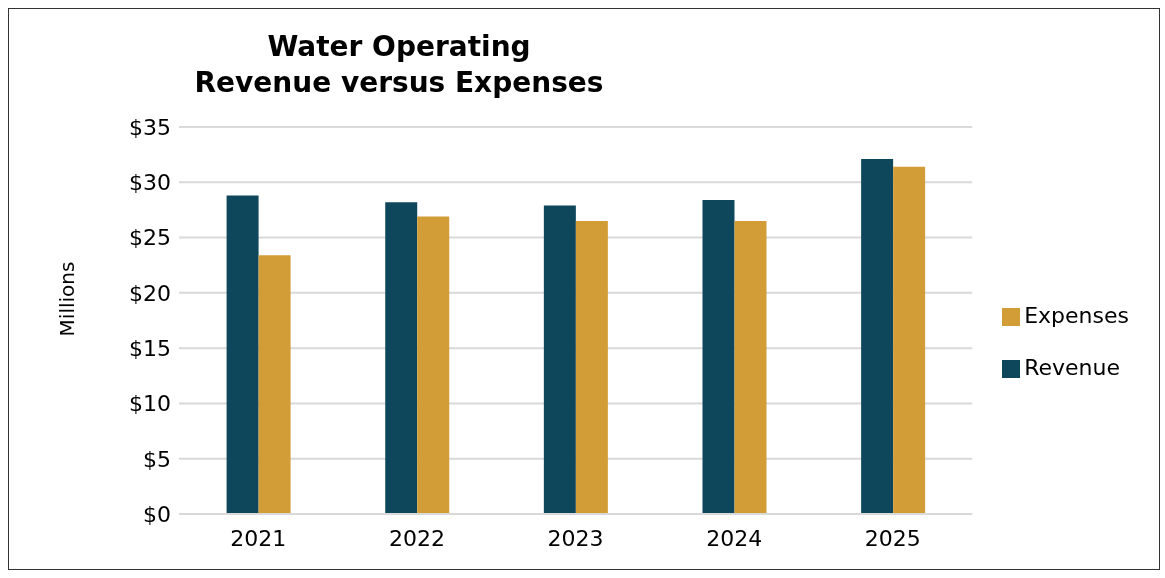  I want to click on y-tick-label: $30, so click(150, 183).